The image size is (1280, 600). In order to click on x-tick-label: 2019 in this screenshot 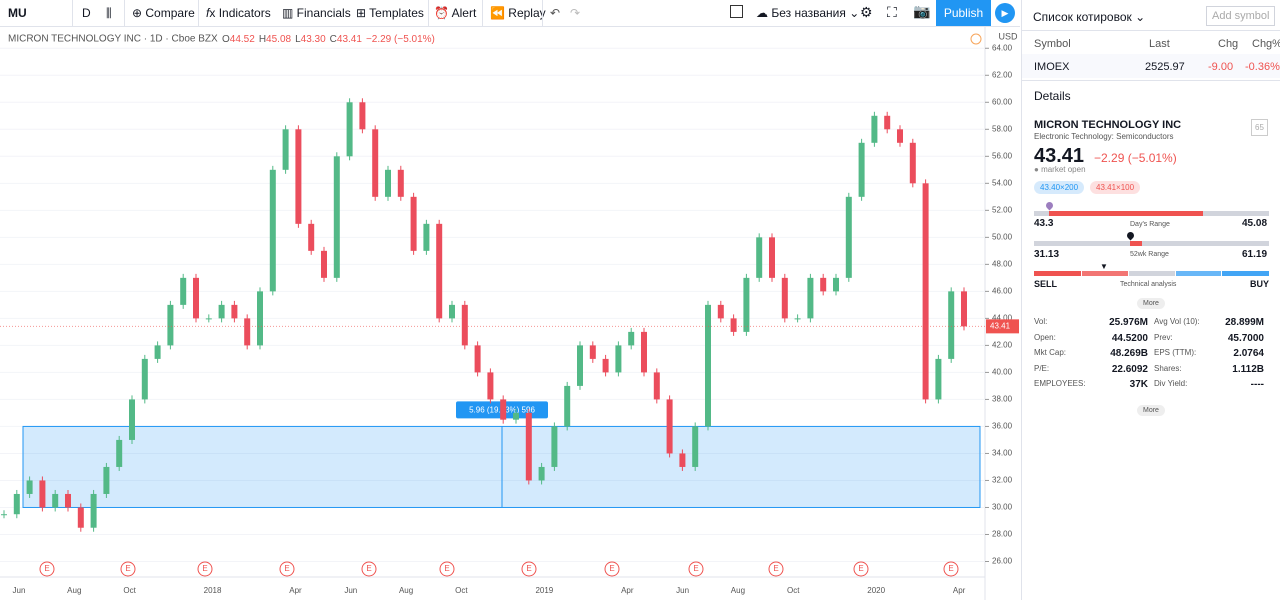, I will do `click(544, 590)`.